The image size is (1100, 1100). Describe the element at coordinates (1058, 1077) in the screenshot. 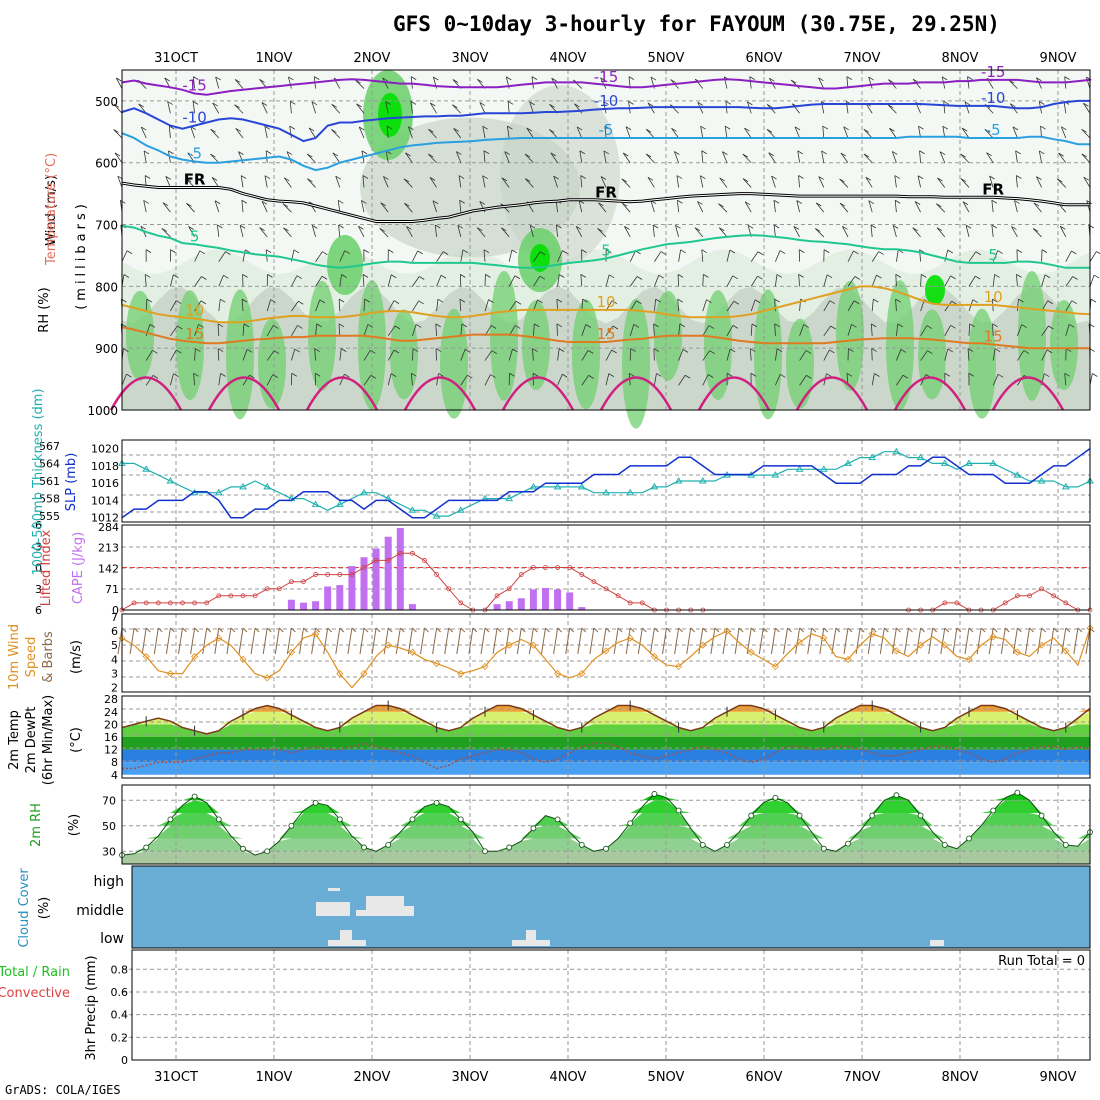

I see `bottom-date-label: 9NOV` at that location.